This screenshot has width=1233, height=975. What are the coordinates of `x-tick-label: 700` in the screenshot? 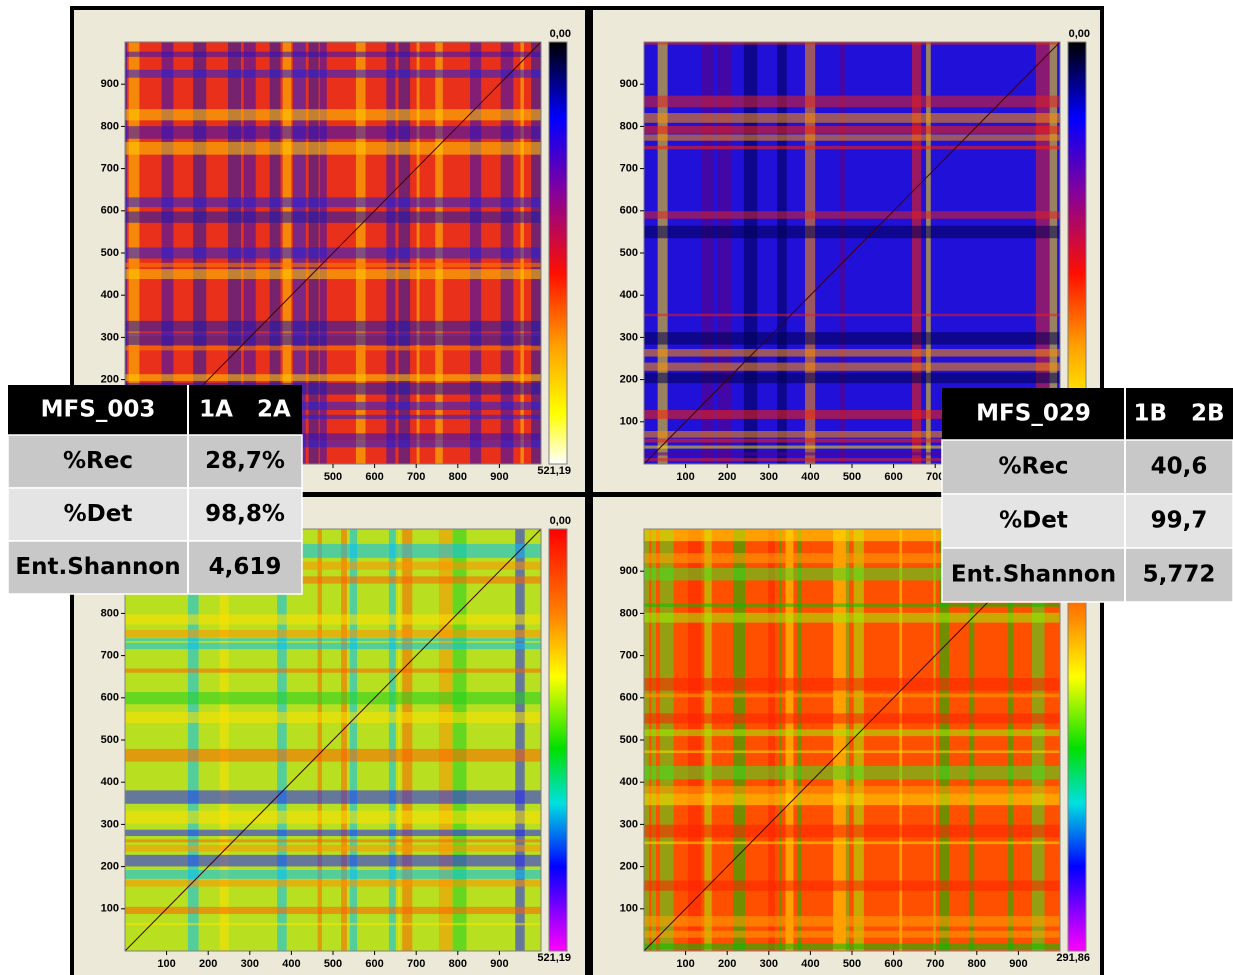 It's located at (416, 477).